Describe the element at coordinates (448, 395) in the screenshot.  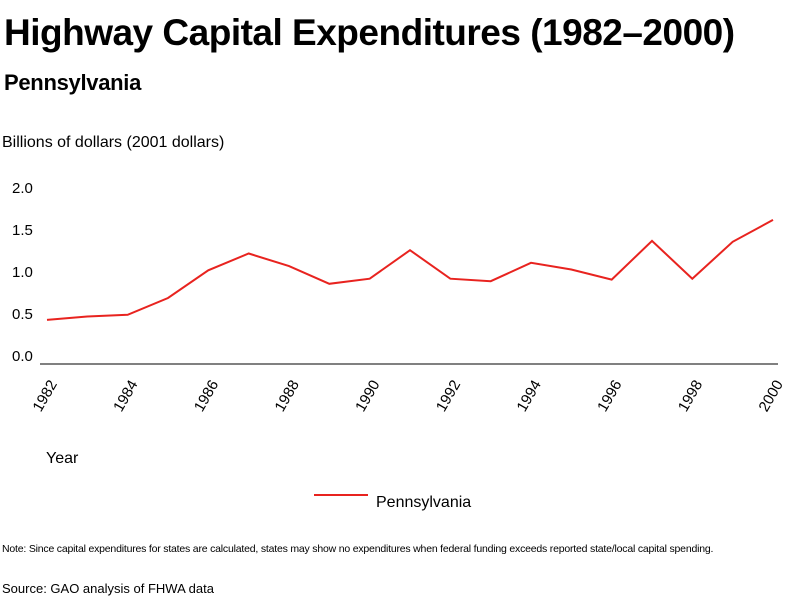
I see `x-tick-label: 1992` at that location.